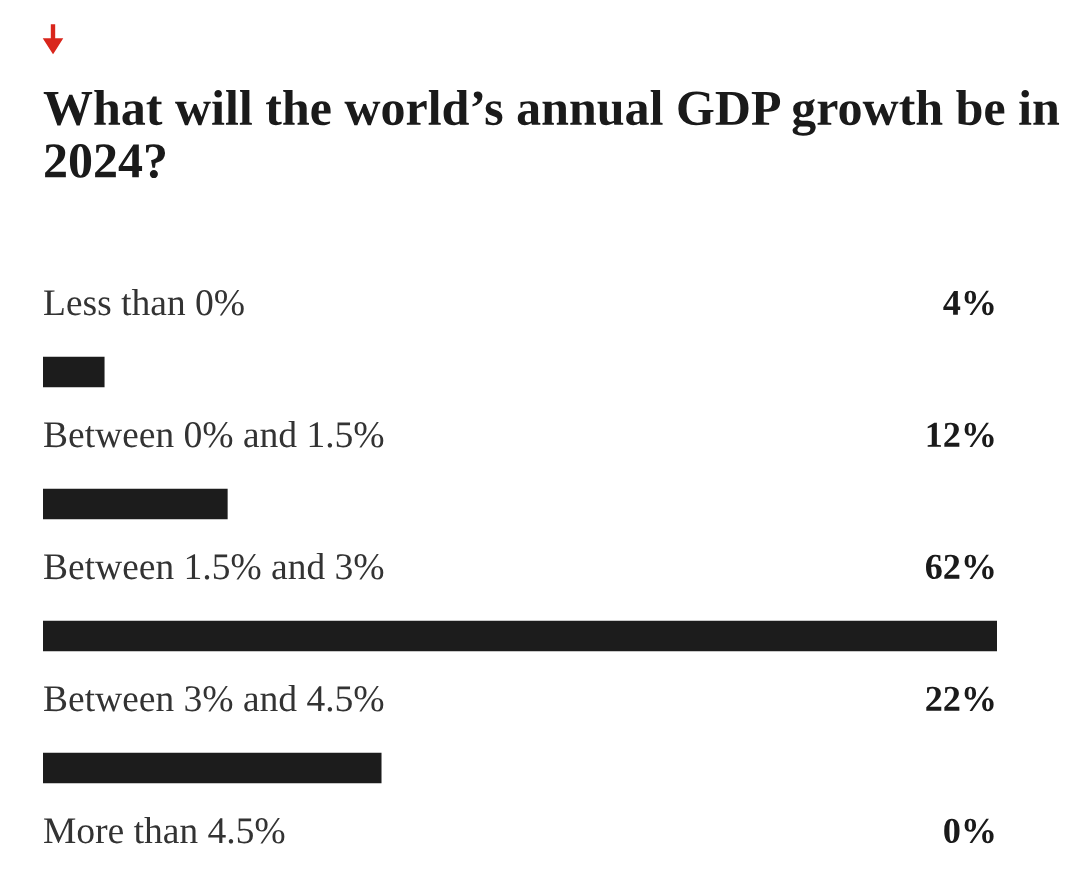 Image resolution: width=1074 pixels, height=882 pixels. Describe the element at coordinates (144, 302) in the screenshot. I see `y-tick-label: Less than 0%` at that location.